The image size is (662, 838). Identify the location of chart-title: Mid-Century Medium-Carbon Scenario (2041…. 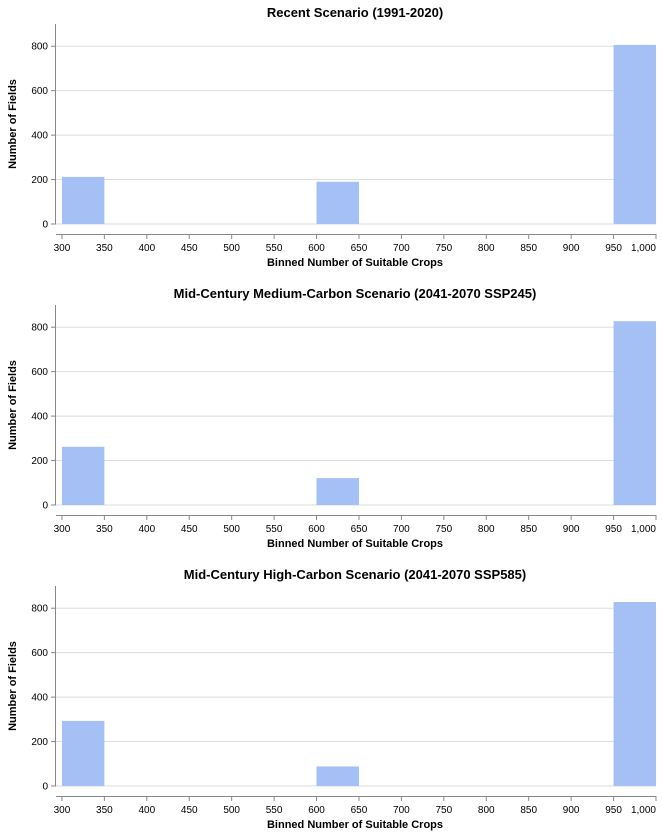
(355, 293).